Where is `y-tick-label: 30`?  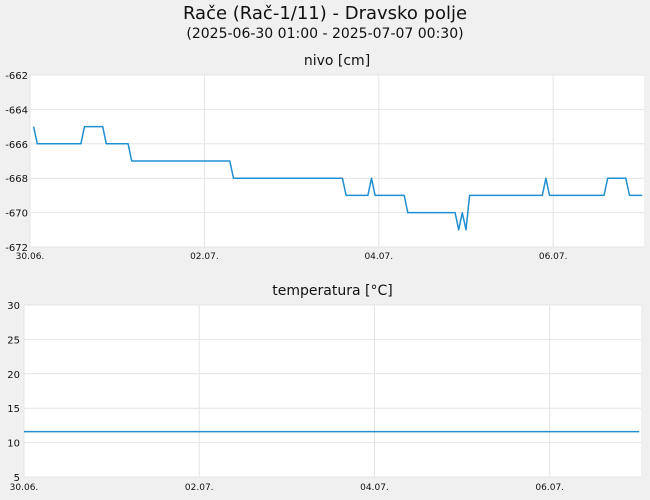 y-tick-label: 30 is located at coordinates (13, 306).